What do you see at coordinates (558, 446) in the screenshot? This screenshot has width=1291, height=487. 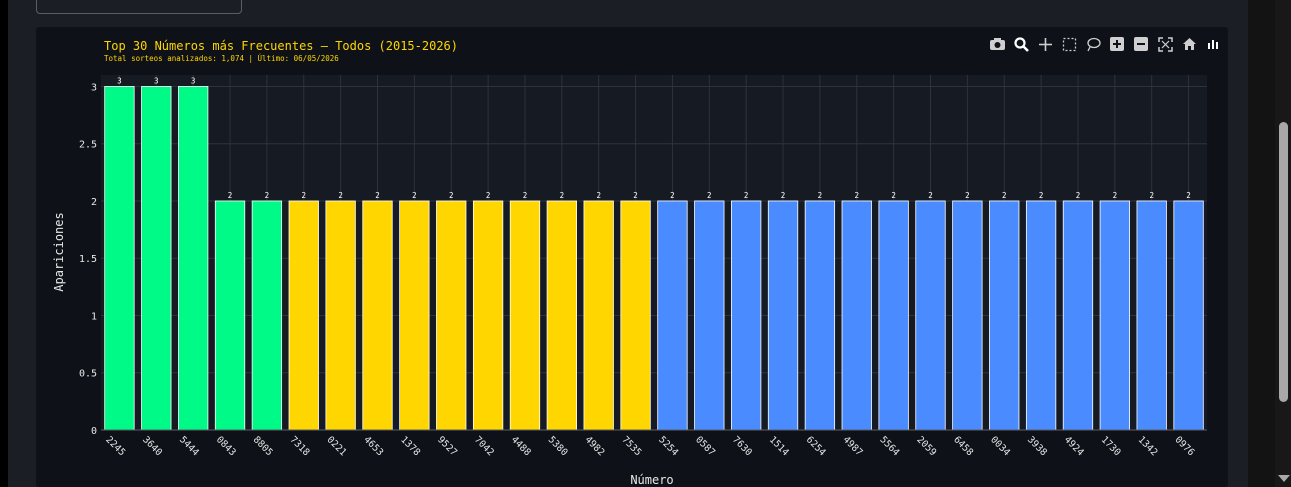 I see `x-tick-label: 5380` at bounding box center [558, 446].